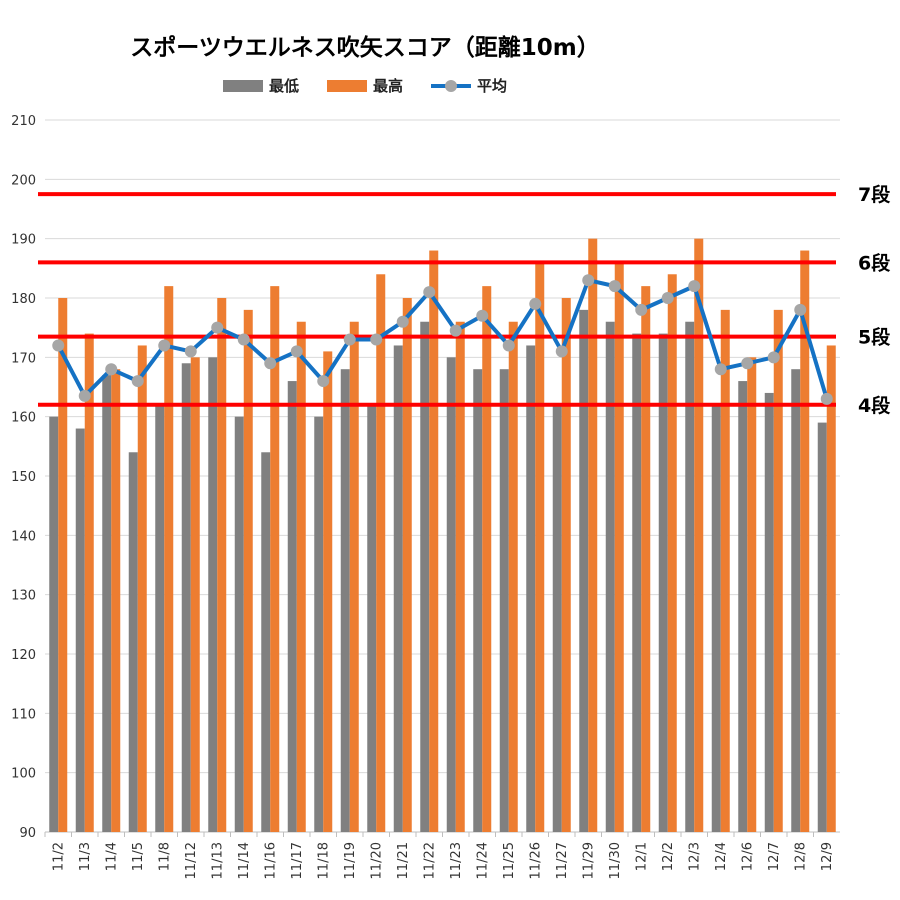 Image resolution: width=900 pixels, height=900 pixels. I want to click on legend-label-avg: 平均, so click(492, 86).